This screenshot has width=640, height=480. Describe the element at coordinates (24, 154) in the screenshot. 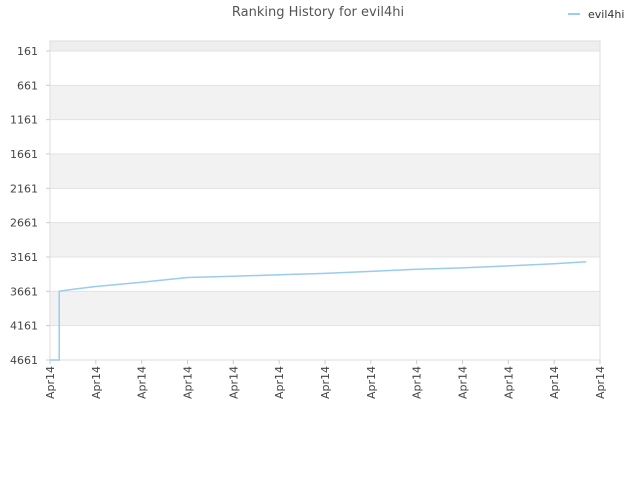

I see `y-tick-label: 1661` at that location.